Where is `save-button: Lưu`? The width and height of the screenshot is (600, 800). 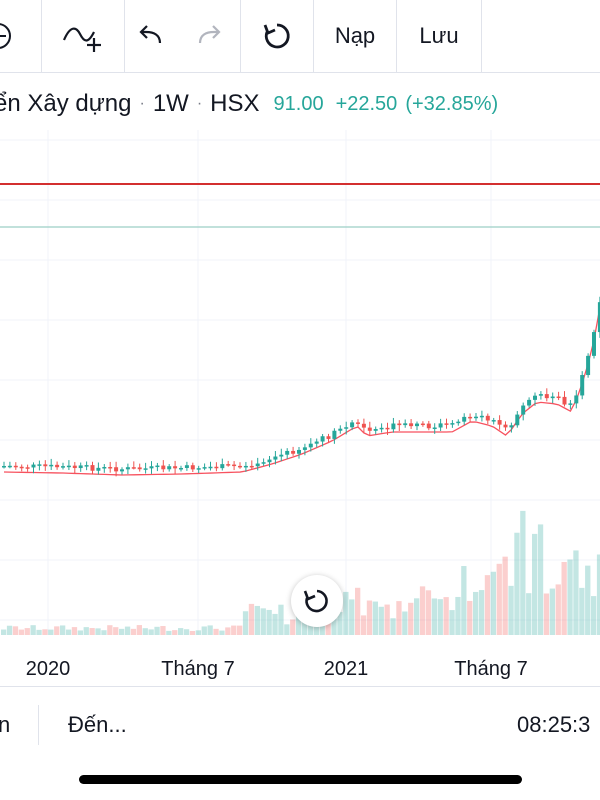 save-button: Lưu is located at coordinates (439, 36).